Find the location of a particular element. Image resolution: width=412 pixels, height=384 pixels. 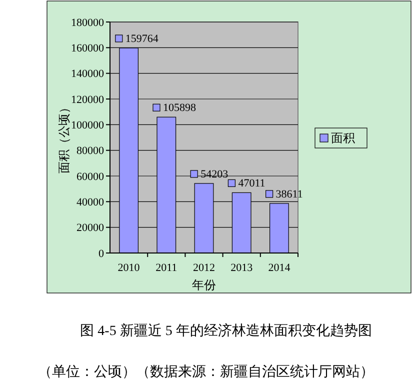

y-tick-label: 20000 is located at coordinates (90, 228).